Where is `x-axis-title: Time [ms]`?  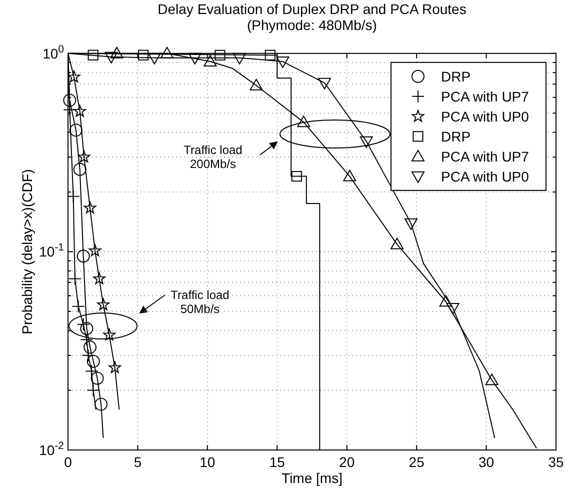 x-axis-title: Time [ms] is located at coordinates (312, 478).